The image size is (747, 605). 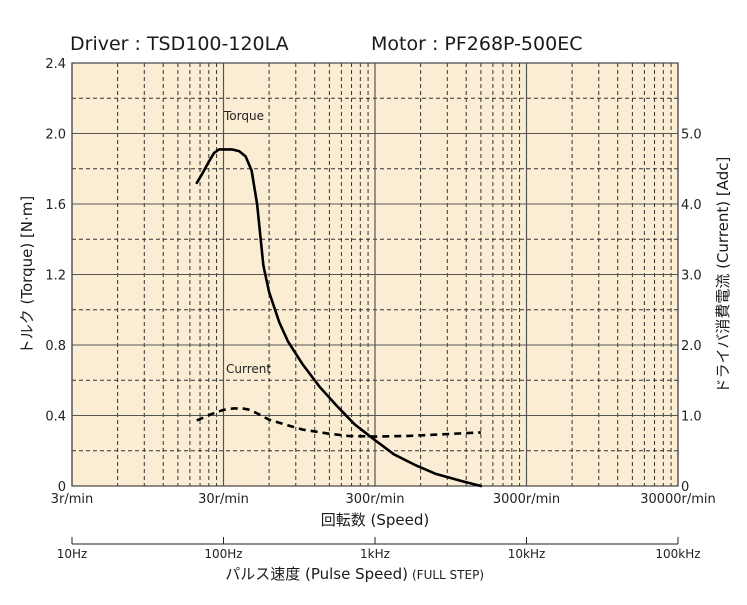 I want to click on y-axis-title-left: トルク (Torque) [N·m], so click(x=27, y=275).